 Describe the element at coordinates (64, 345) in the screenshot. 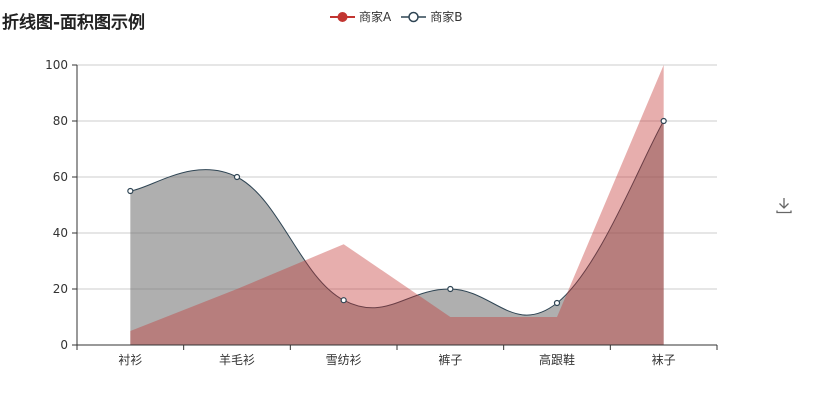

I see `y-tick-label: 0` at that location.